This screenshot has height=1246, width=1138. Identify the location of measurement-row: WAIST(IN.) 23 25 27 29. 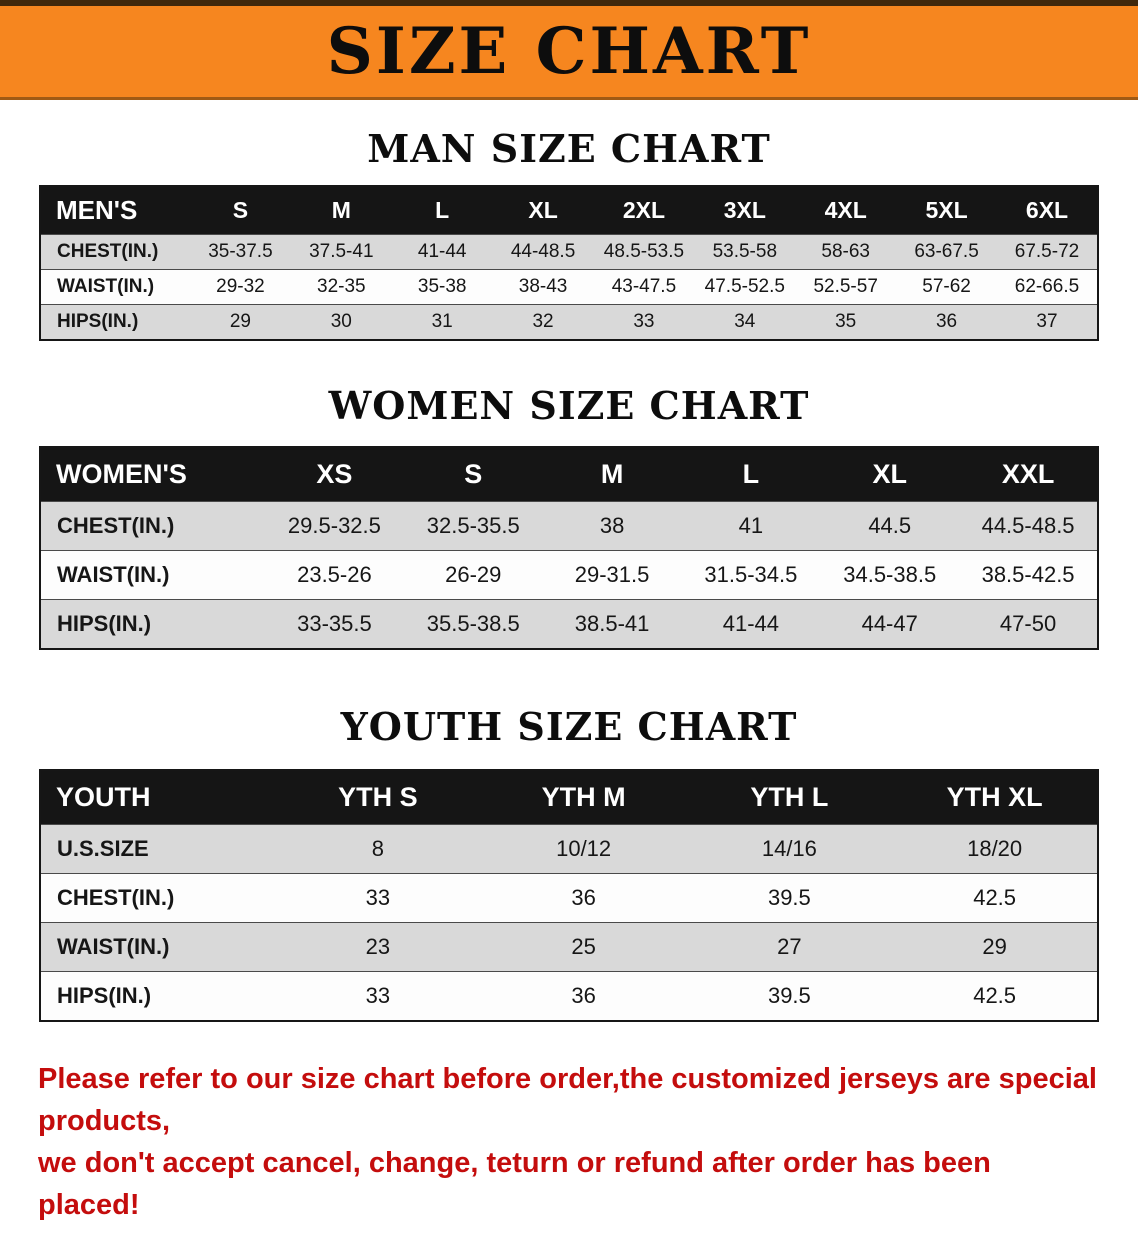
(569, 947).